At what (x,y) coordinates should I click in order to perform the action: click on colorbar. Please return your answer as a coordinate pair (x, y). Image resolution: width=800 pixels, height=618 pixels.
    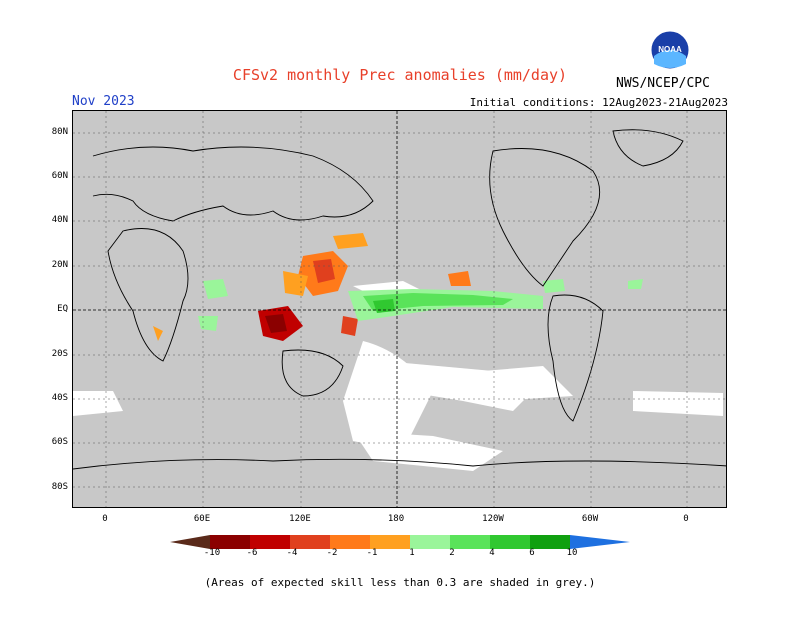
    Looking at the image, I should click on (400, 542).